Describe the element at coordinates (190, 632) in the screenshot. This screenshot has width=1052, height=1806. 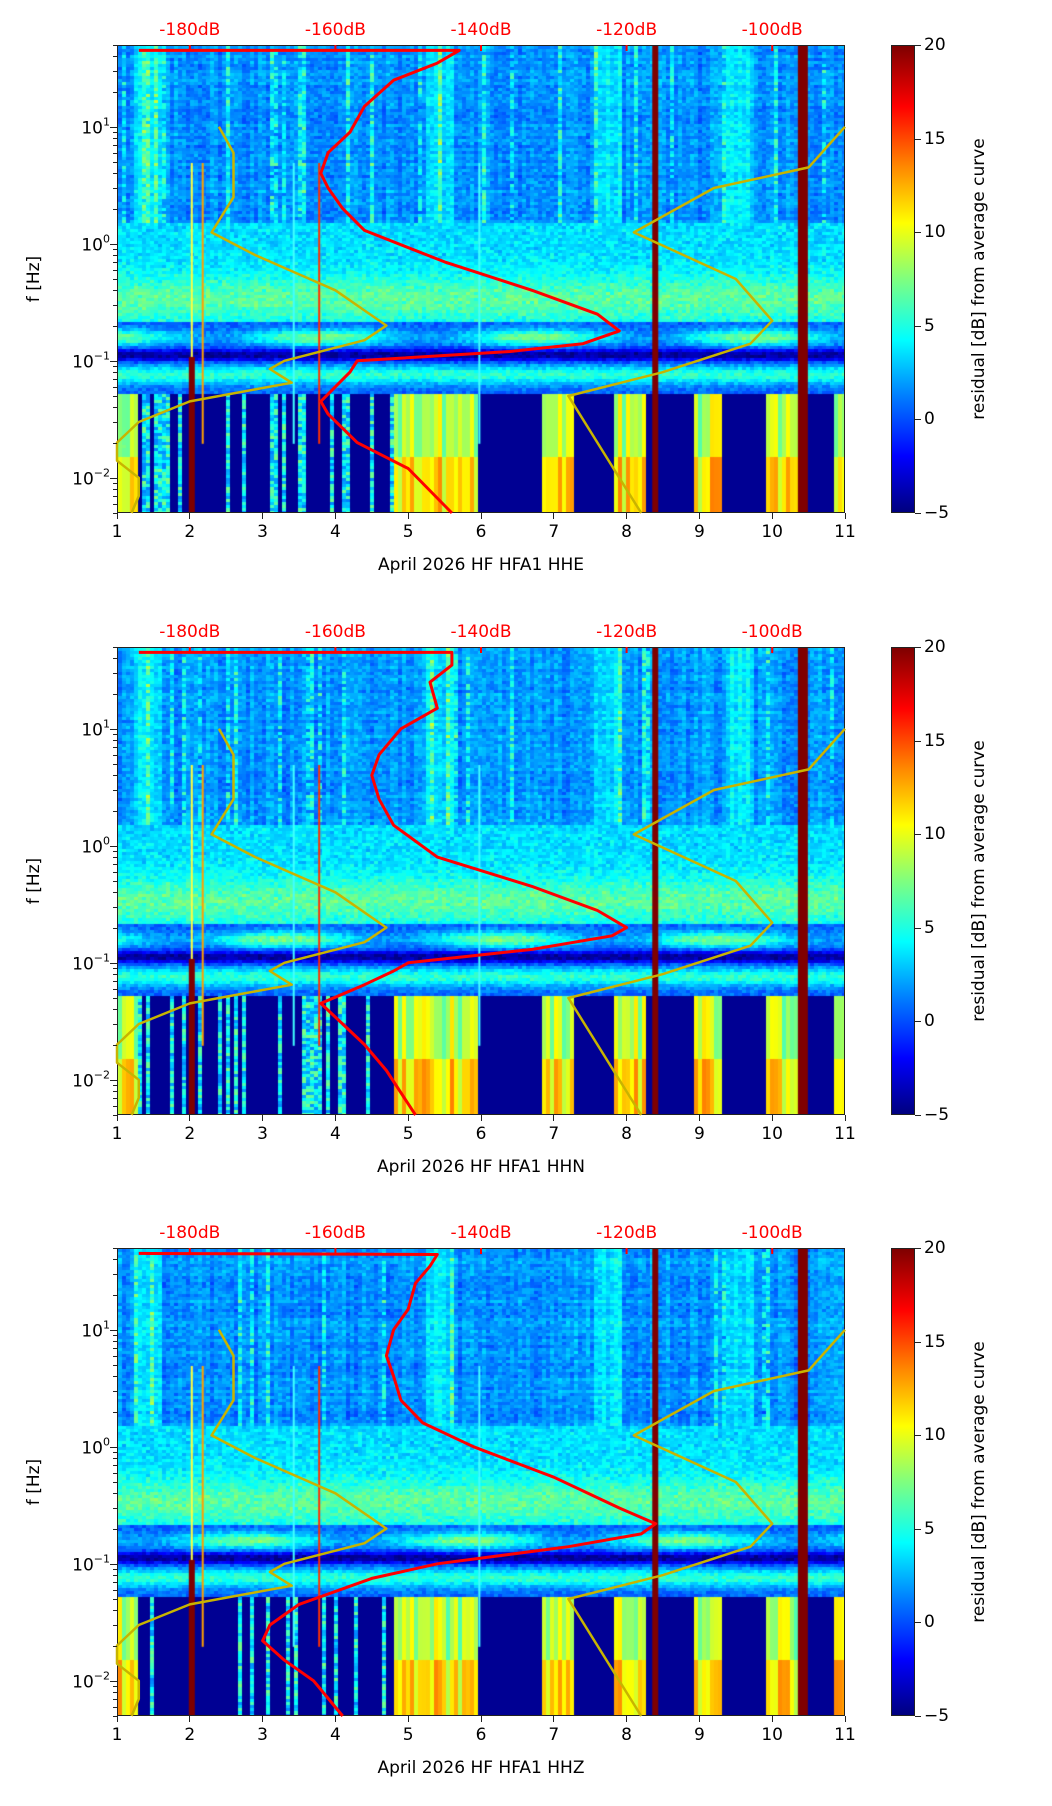
I see `db-tick-label: -180dB` at that location.